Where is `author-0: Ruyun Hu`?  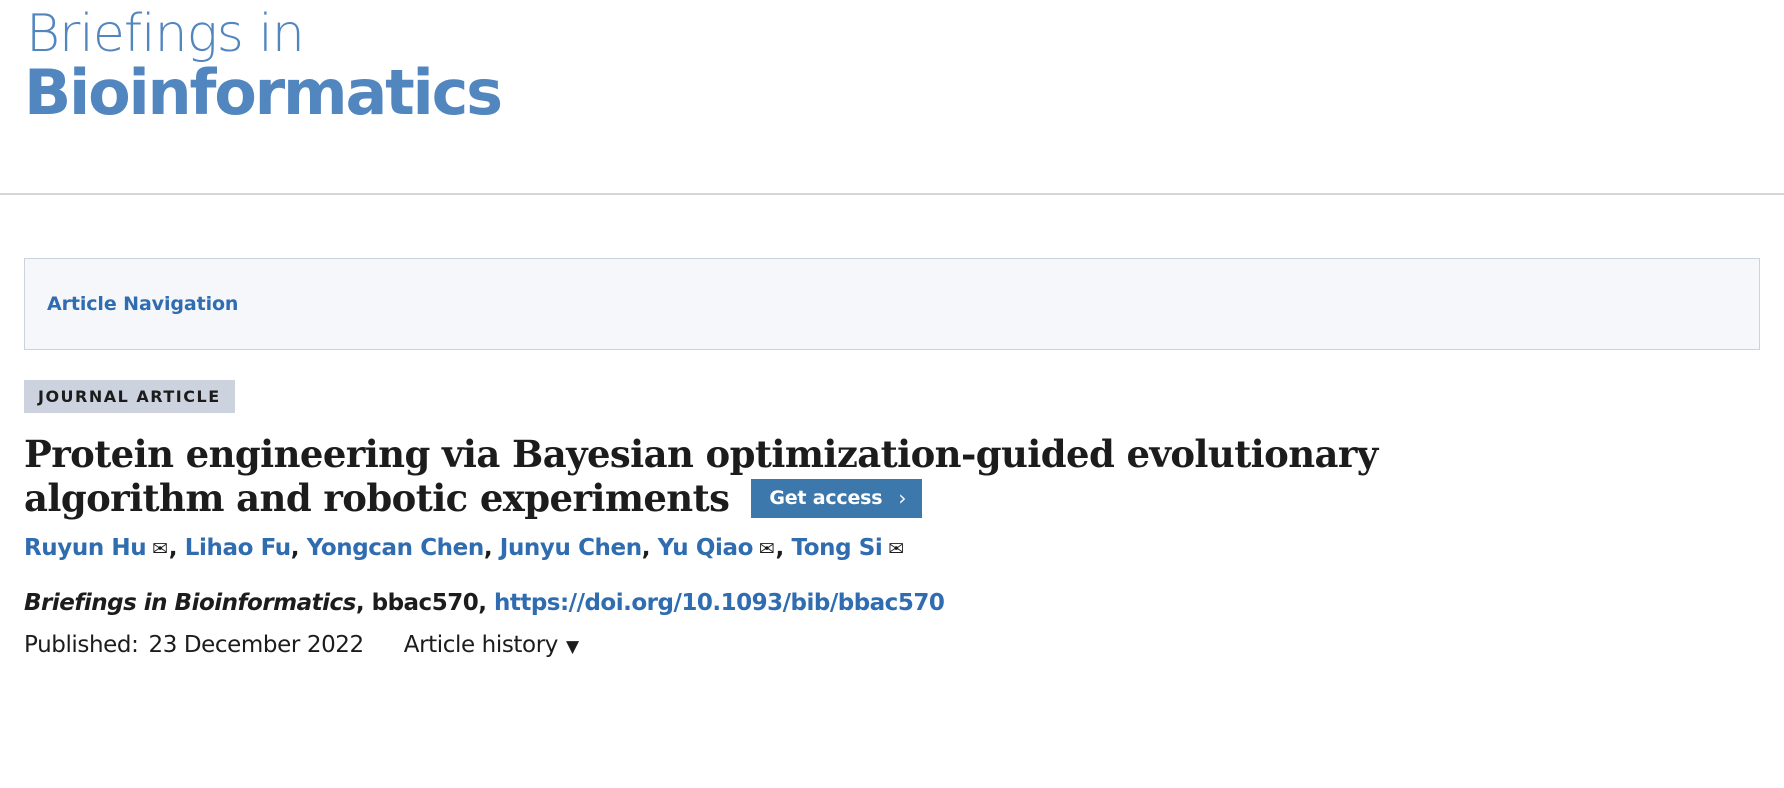 author-0: Ruyun Hu is located at coordinates (85, 548).